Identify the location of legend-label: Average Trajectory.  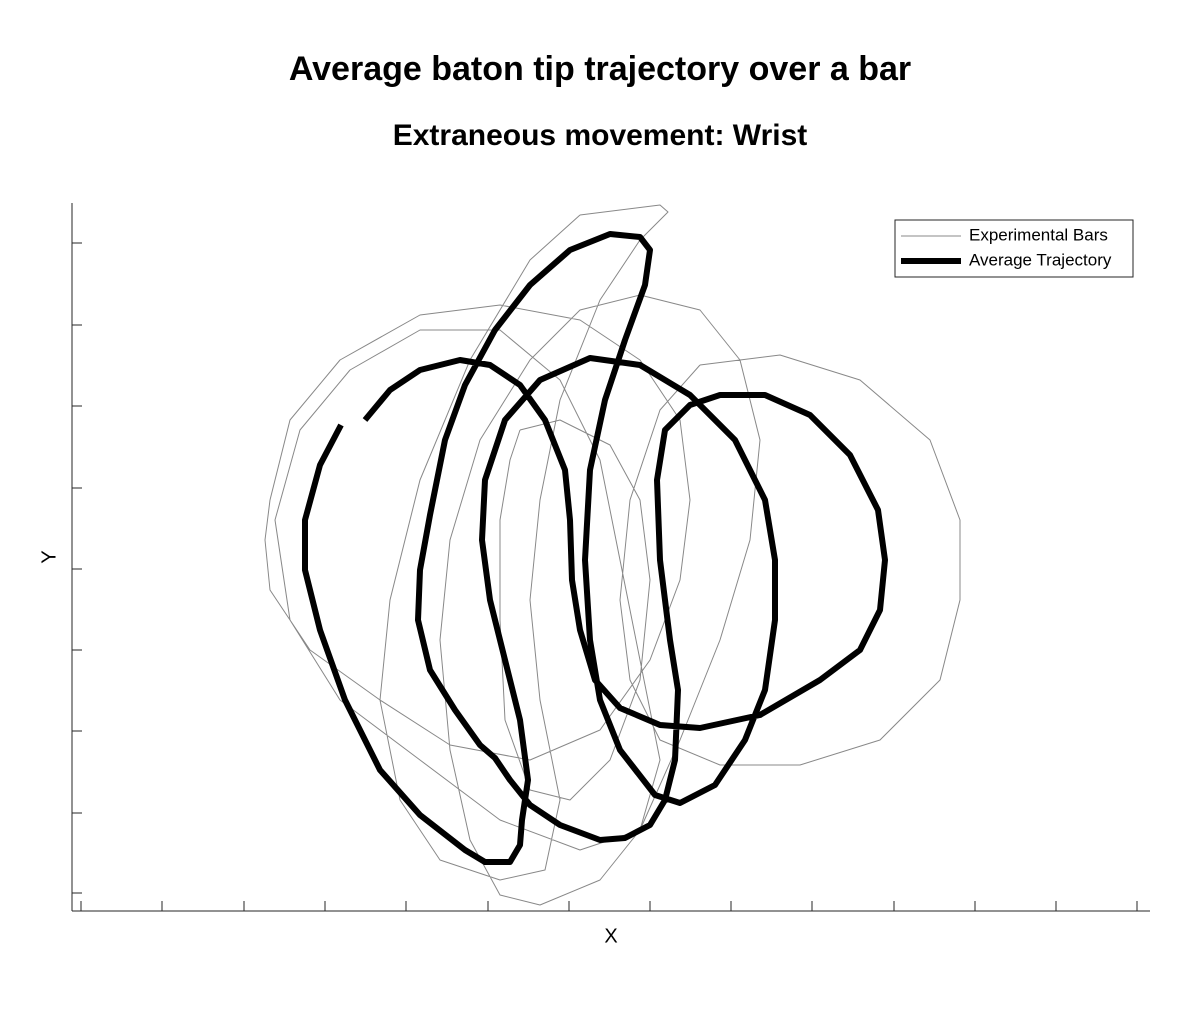
(1040, 259).